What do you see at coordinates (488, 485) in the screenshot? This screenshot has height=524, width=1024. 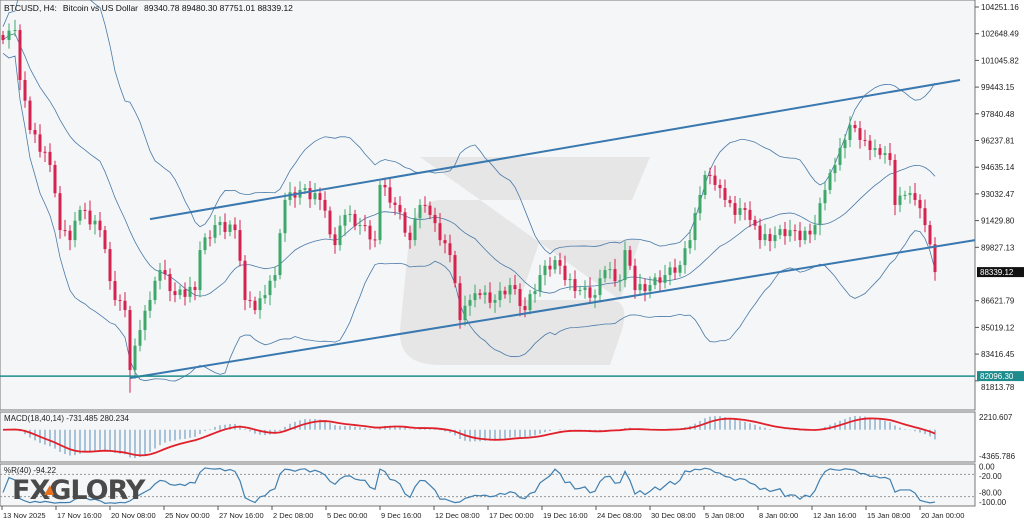 I see `wpr-panel` at bounding box center [488, 485].